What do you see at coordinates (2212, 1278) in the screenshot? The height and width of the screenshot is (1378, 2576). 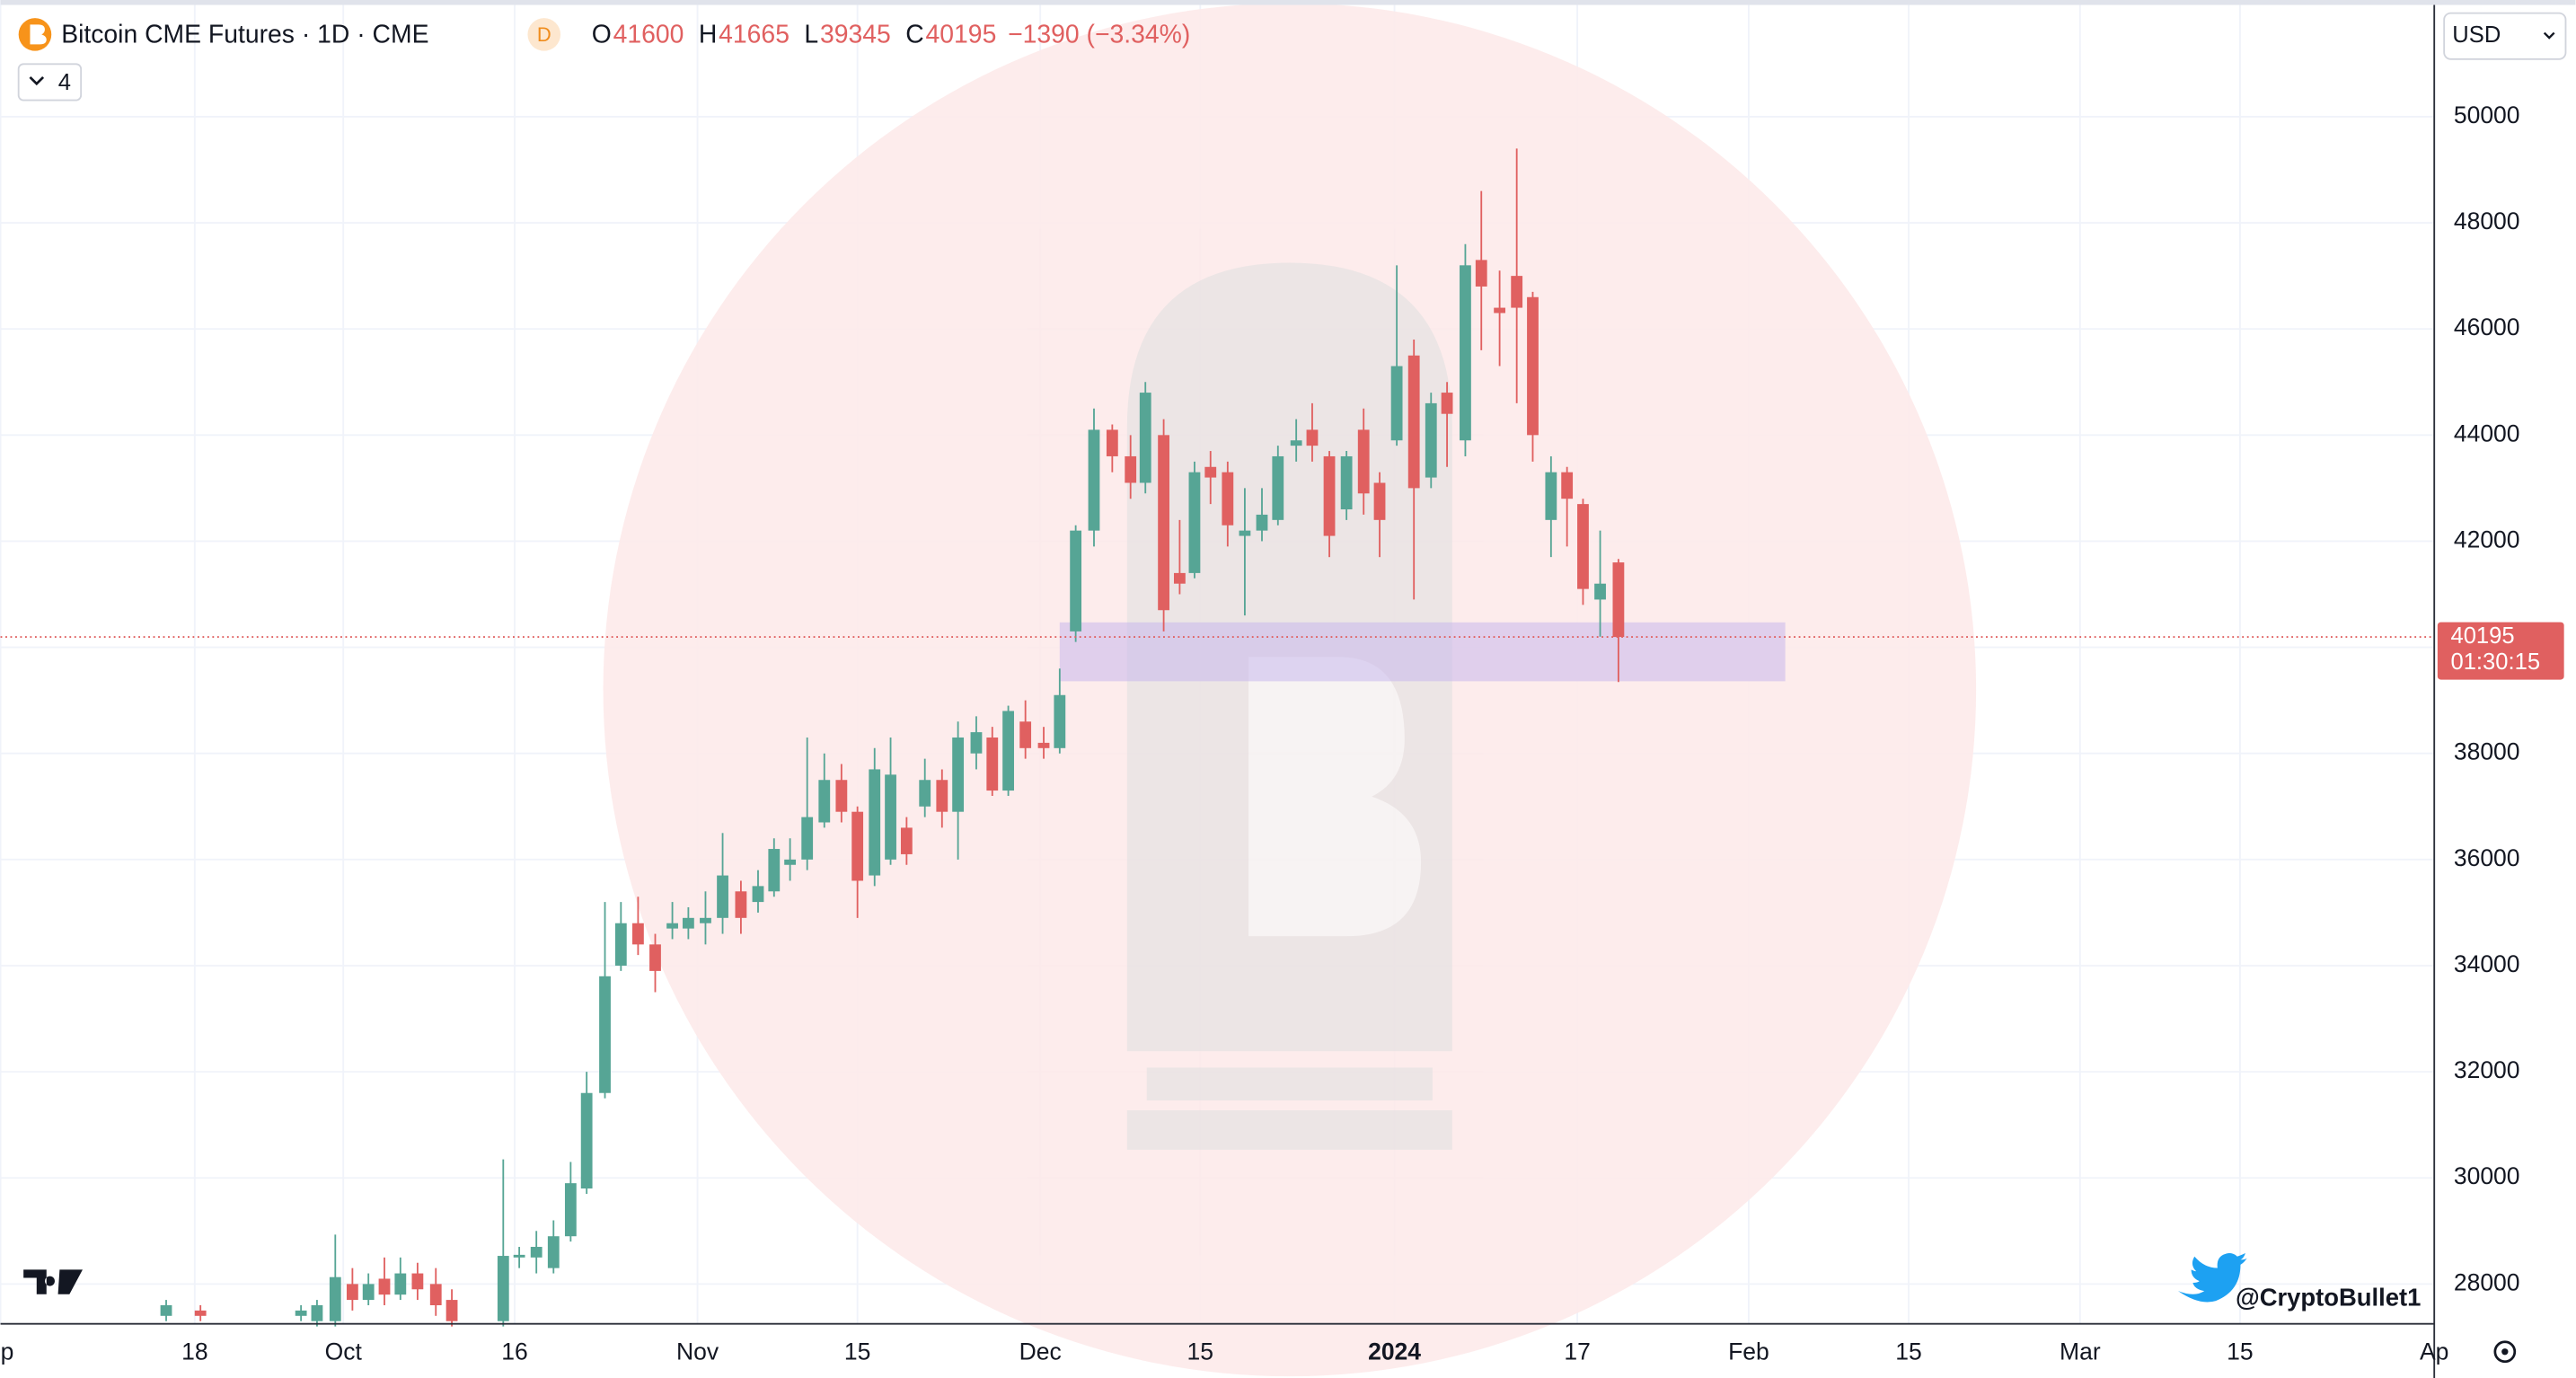 I see `twitter-icon` at bounding box center [2212, 1278].